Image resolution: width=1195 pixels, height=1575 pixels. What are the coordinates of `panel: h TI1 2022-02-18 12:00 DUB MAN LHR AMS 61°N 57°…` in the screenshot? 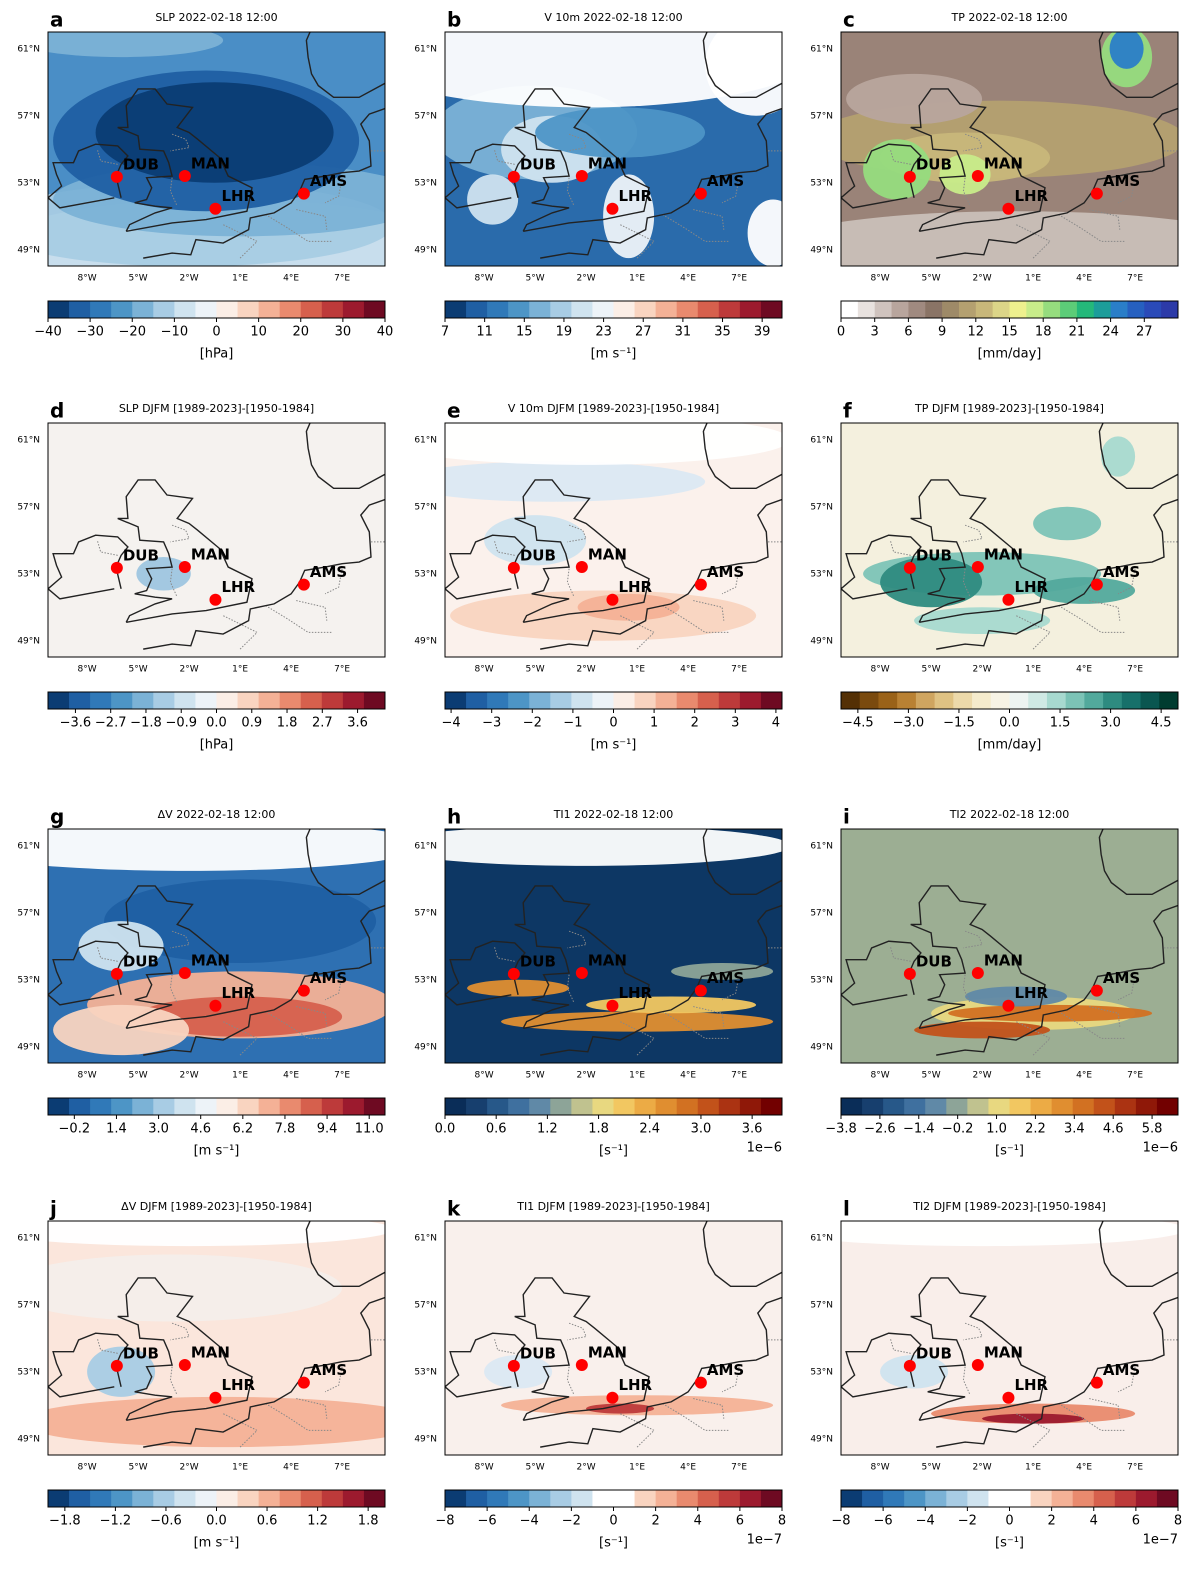 It's located at (598, 982).